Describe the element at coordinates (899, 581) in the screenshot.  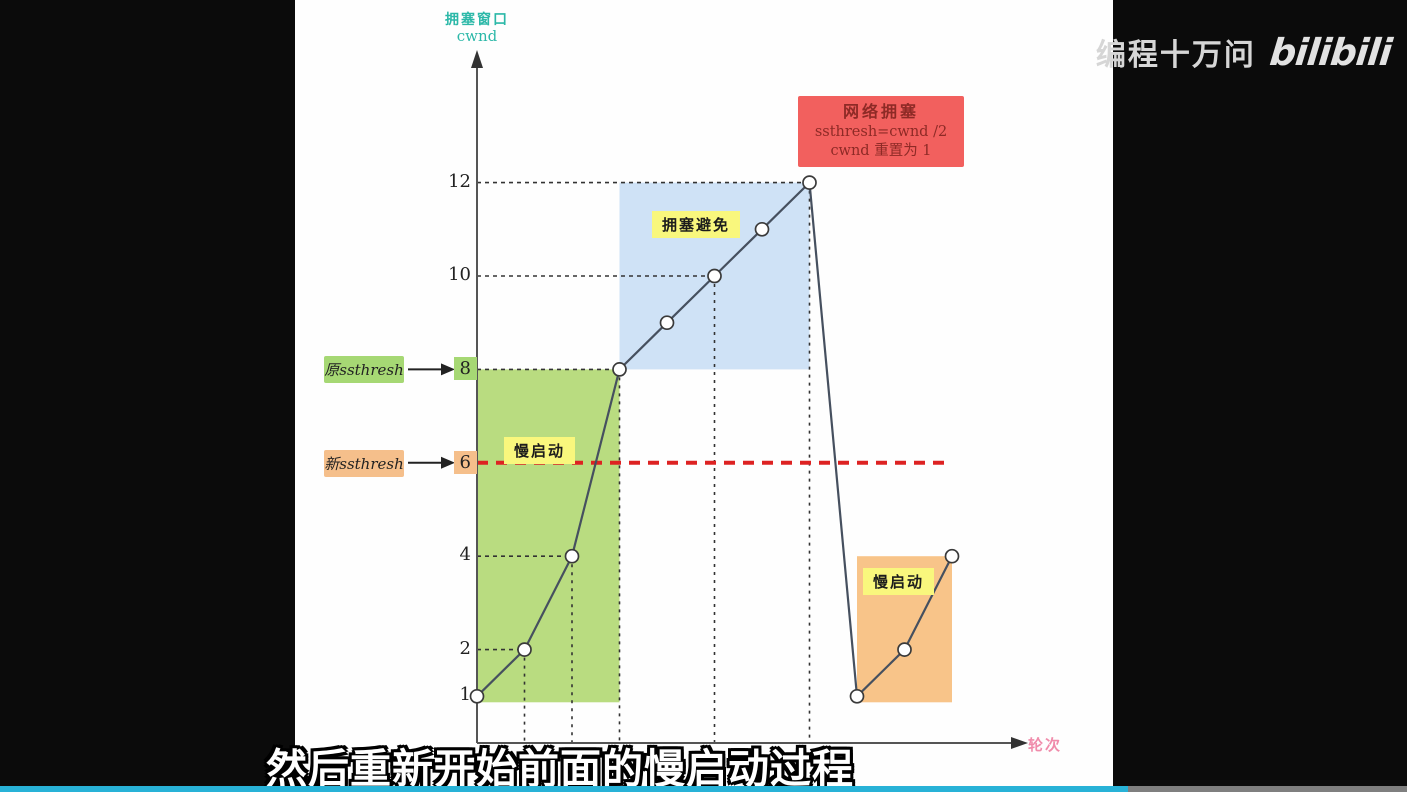
I see `phase-label-slow-start-2: 慢启动` at that location.